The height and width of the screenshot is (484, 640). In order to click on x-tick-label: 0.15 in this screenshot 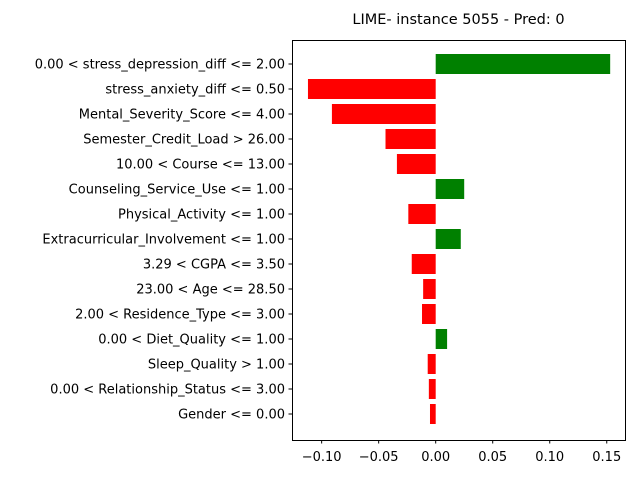, I will do `click(606, 457)`.